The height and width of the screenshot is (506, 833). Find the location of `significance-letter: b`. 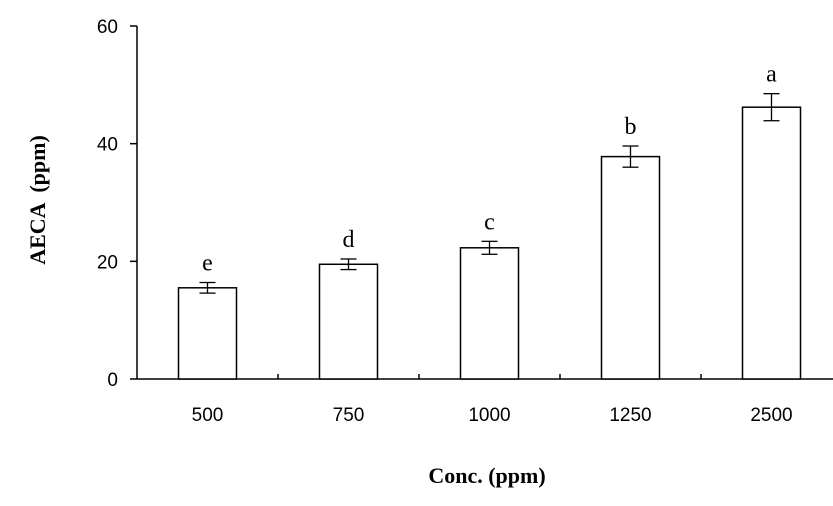

significance-letter: b is located at coordinates (631, 127).